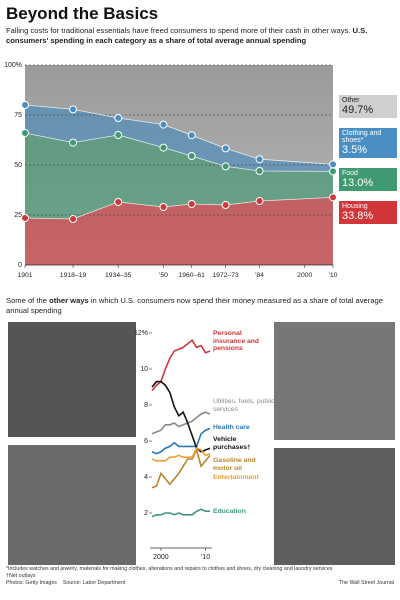  I want to click on y-tick-label: 100%, so click(13, 65).